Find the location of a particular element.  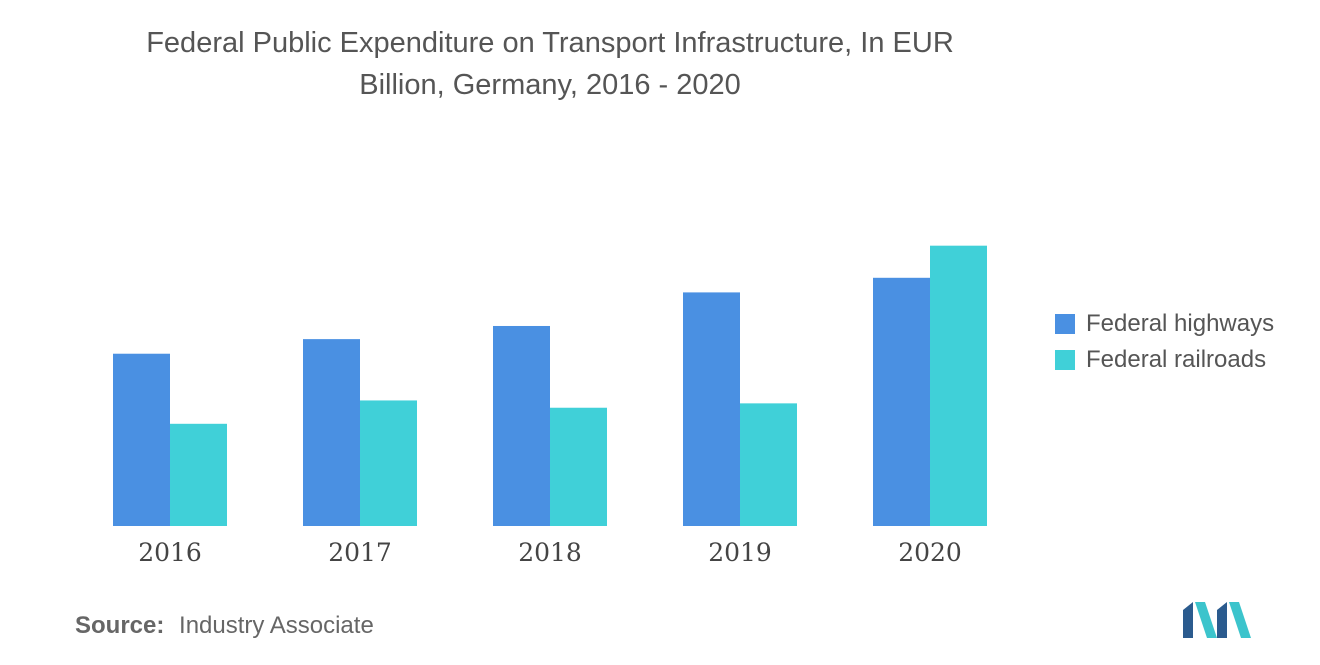

bar-highways-2017 is located at coordinates (331, 432).